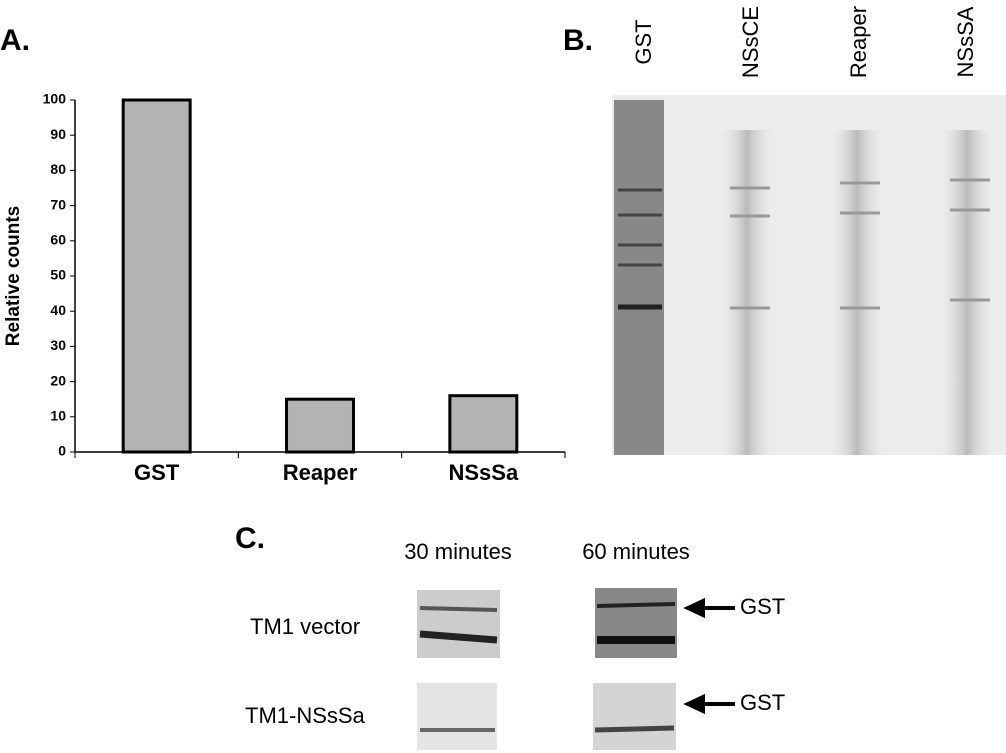 This screenshot has height=753, width=1006. Describe the element at coordinates (157, 472) in the screenshot. I see `x-tick-label: GST` at that location.